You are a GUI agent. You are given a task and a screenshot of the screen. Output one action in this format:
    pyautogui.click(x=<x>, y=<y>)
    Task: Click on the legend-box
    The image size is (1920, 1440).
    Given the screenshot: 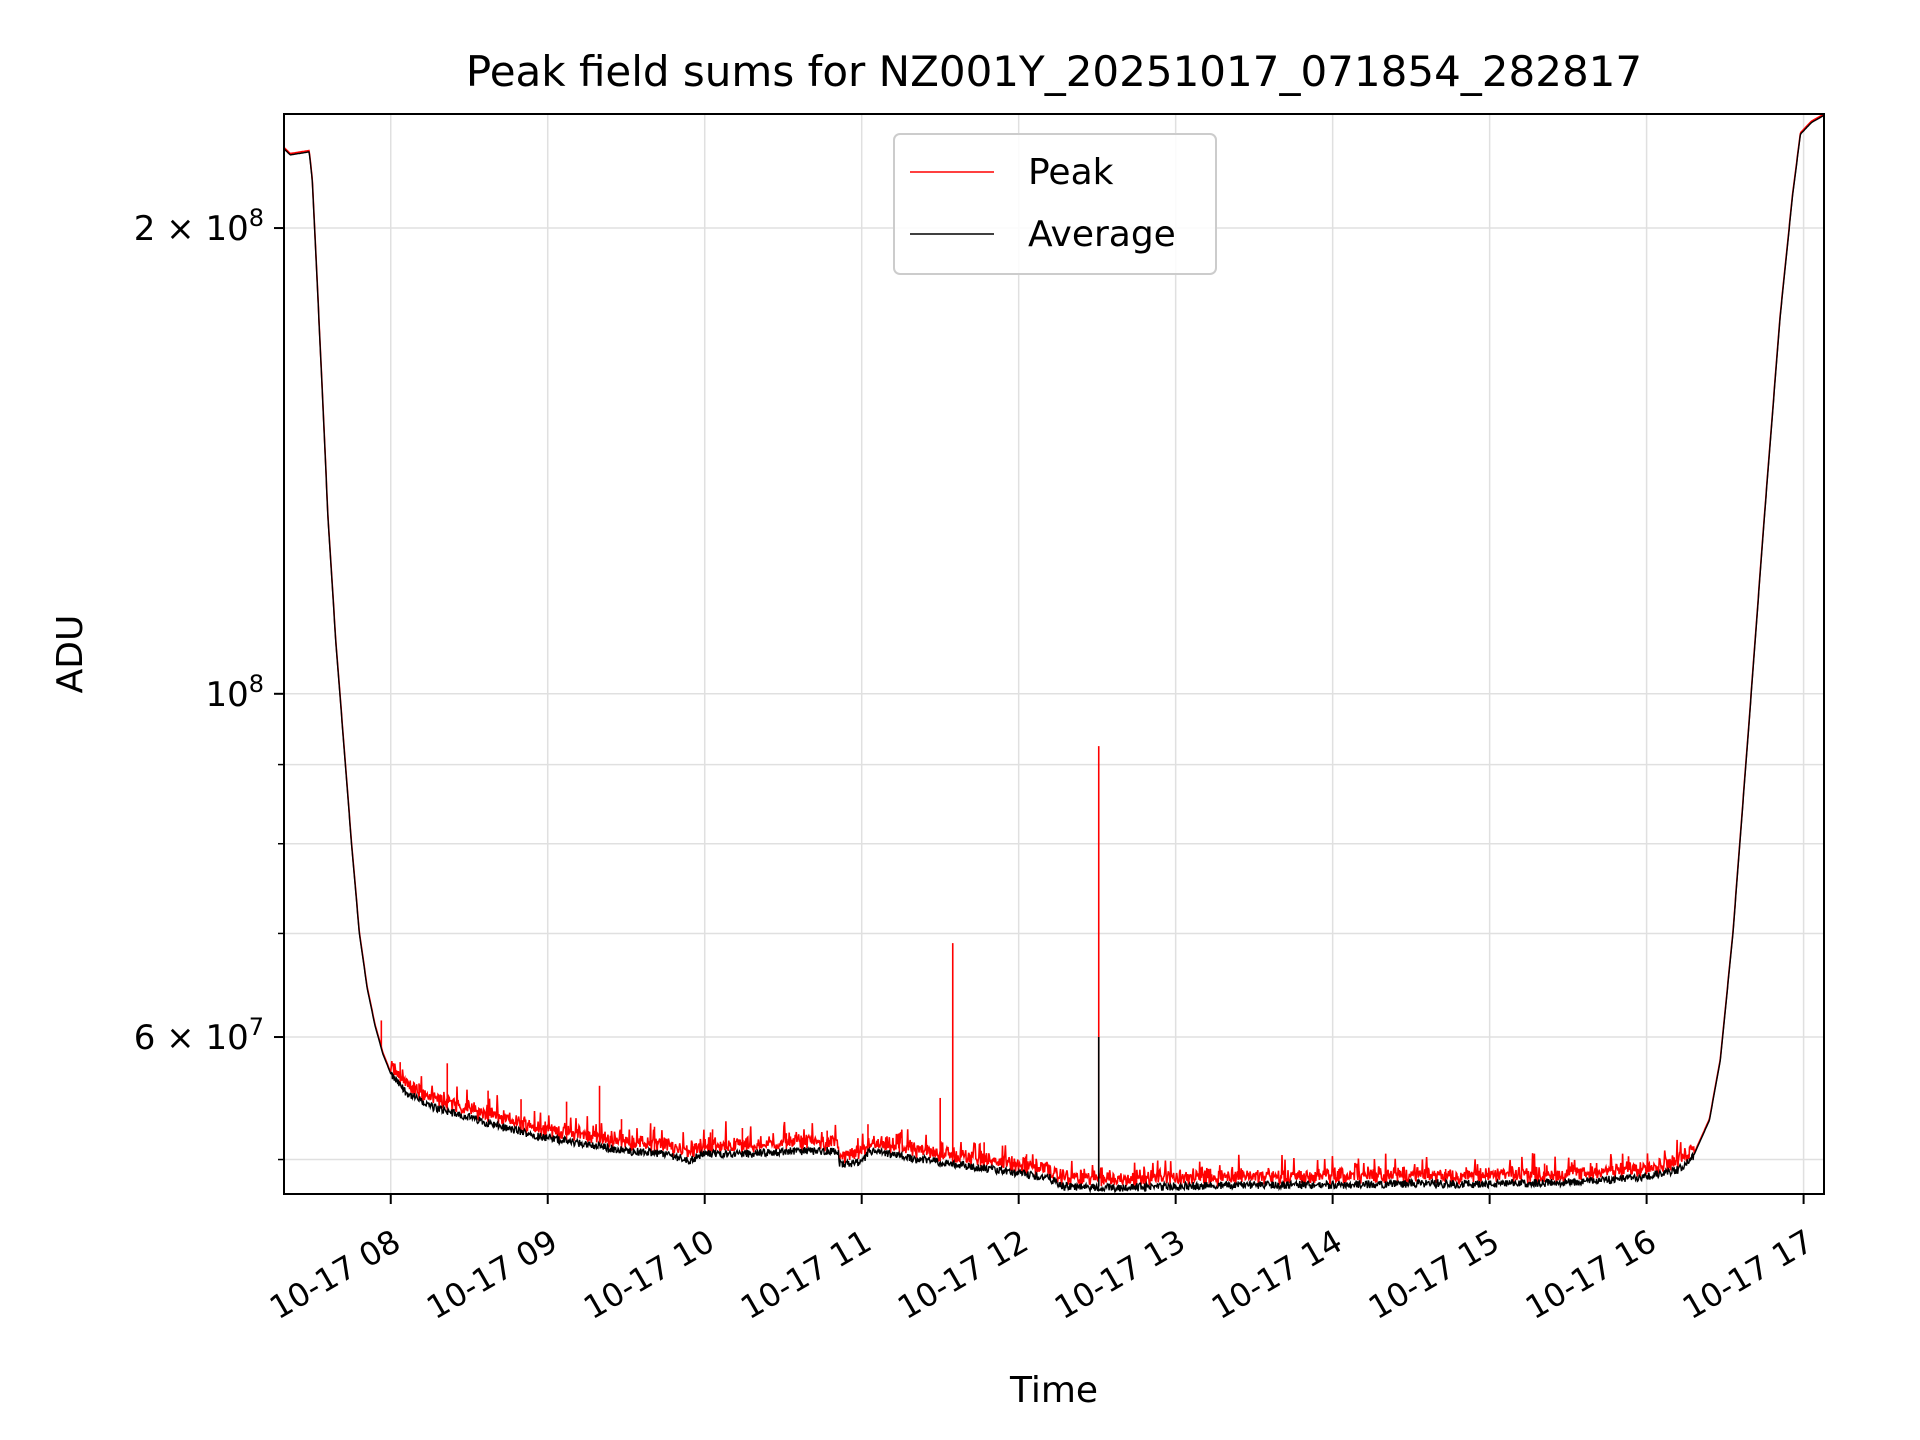 What is the action you would take?
    pyautogui.click(x=1055, y=204)
    